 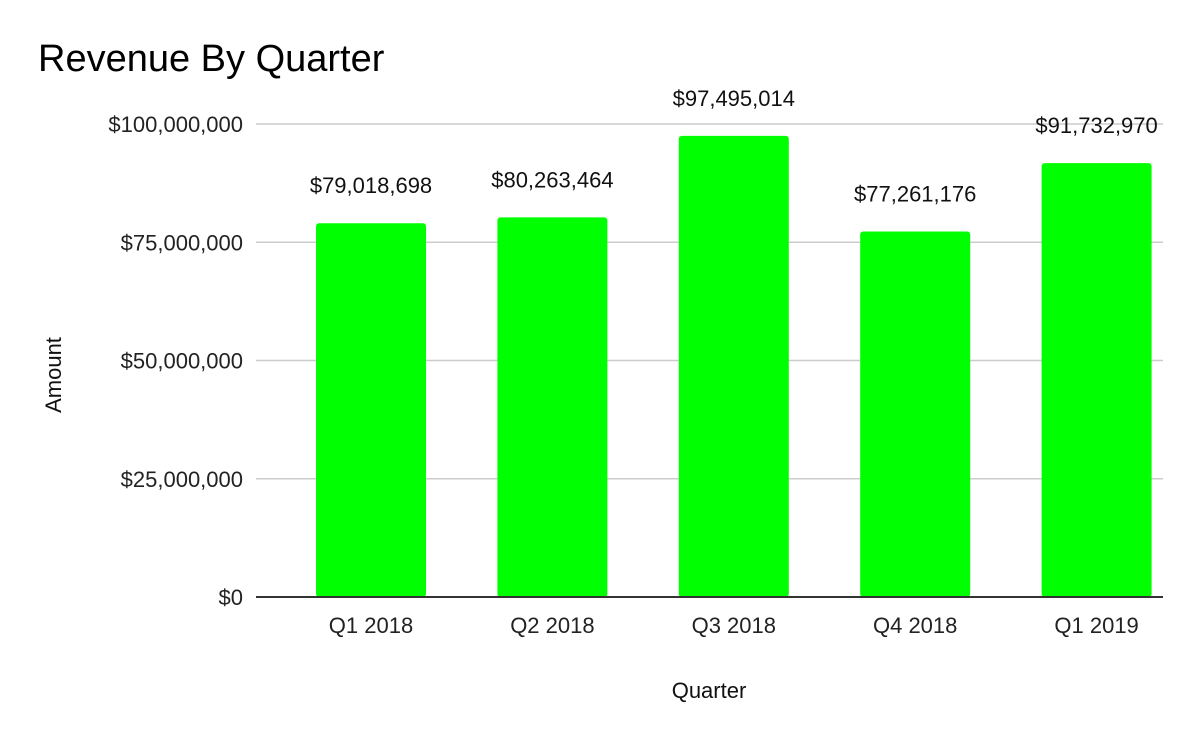 I want to click on y-axis-title: Amount, so click(x=53, y=375).